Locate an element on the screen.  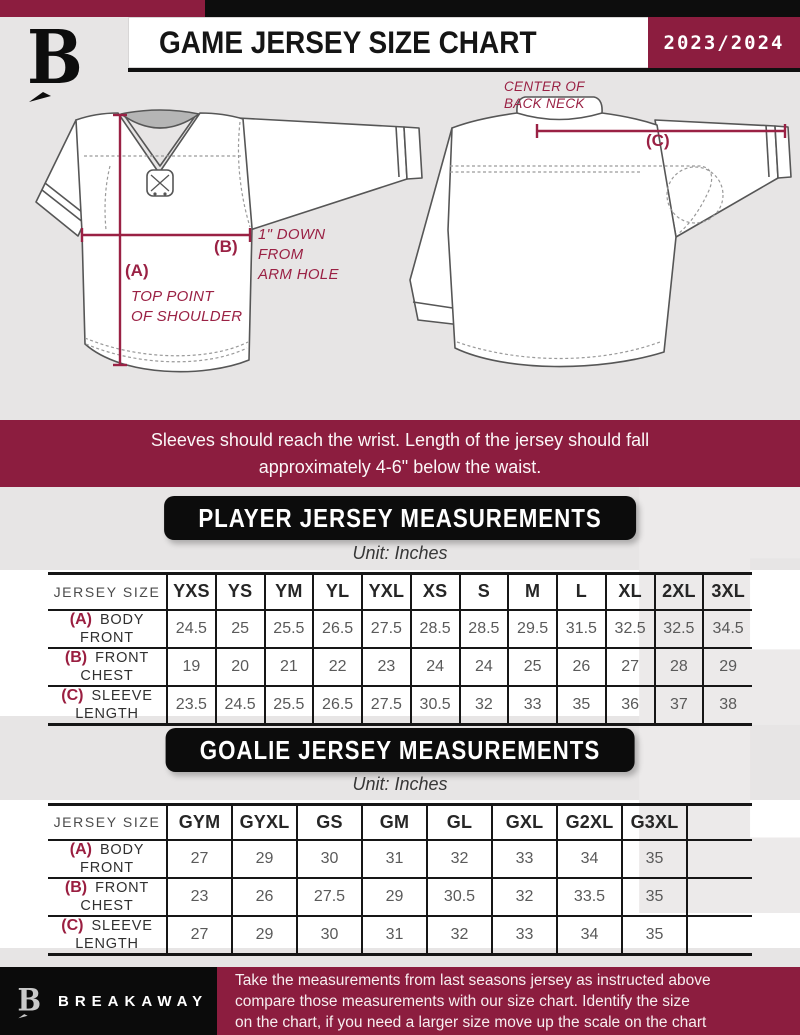
measurement-value-cell: 25.5 is located at coordinates (288, 628).